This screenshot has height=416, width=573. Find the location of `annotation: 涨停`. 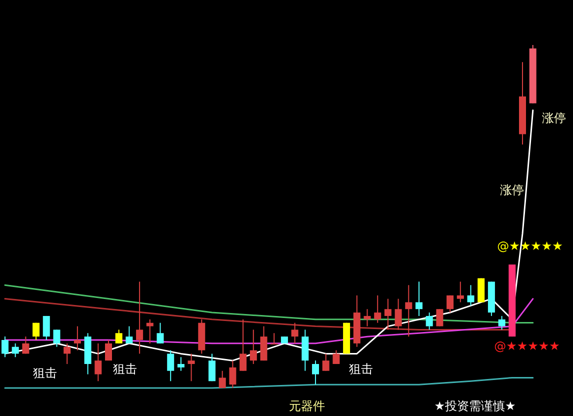

annotation: 涨停 is located at coordinates (512, 190).